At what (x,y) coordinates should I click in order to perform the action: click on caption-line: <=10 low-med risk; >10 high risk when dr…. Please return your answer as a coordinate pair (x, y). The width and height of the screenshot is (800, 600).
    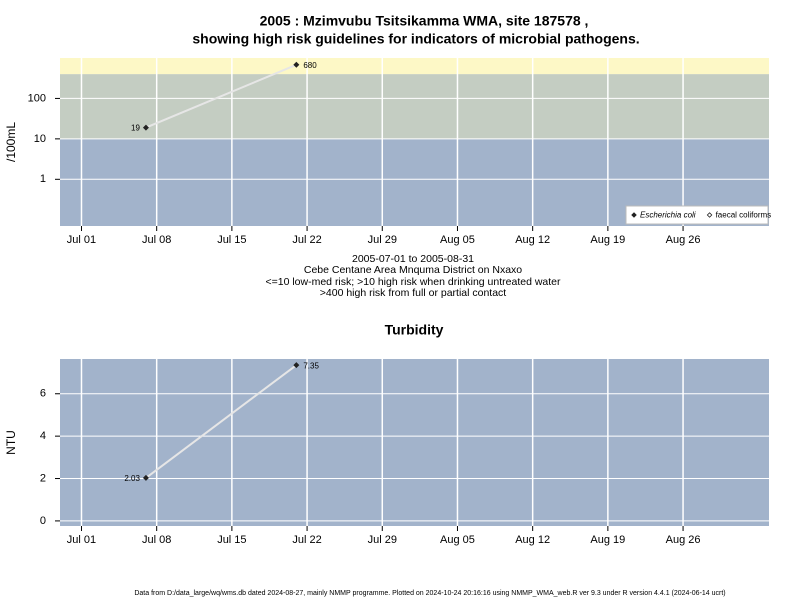
    Looking at the image, I should click on (413, 282).